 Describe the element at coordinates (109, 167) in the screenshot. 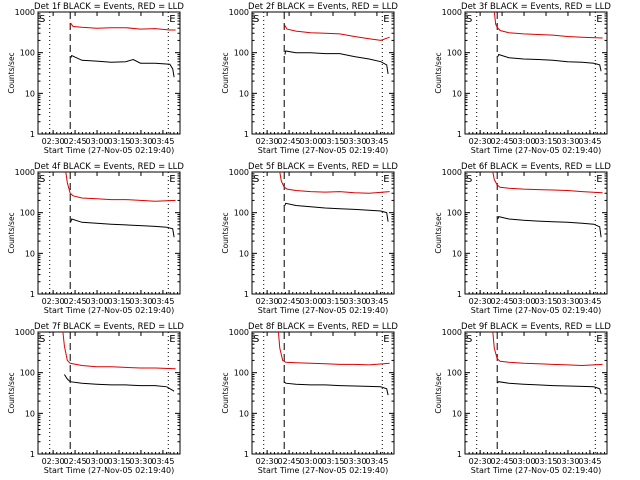

I see `chart-title: Det 4f BLACK = Events, RED = LLD` at that location.